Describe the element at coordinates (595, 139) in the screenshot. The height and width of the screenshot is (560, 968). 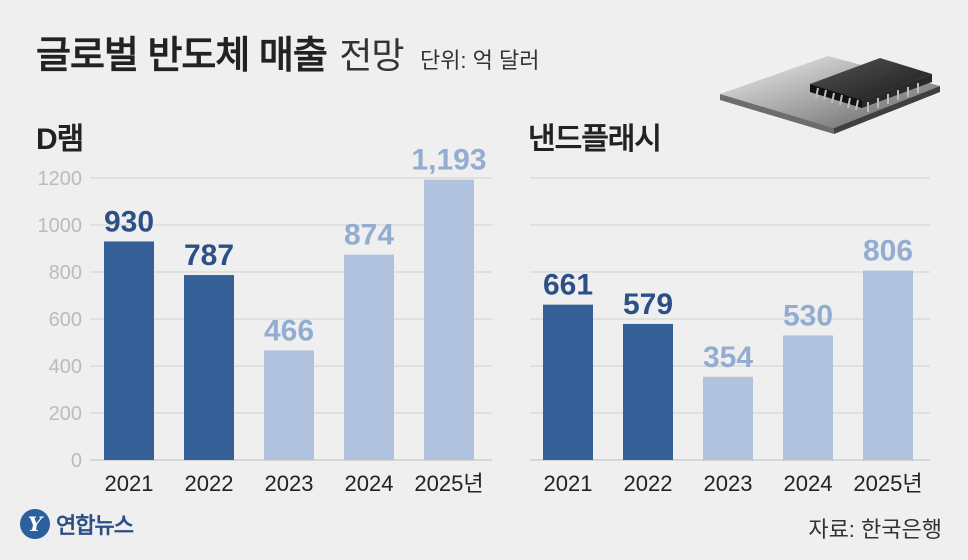
I see `nand-chart-title: 낸드플래시` at that location.